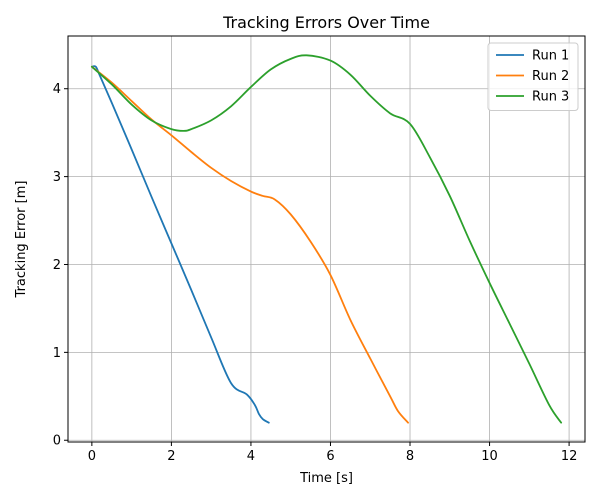 Image resolution: width=600 pixels, height=500 pixels. Describe the element at coordinates (330, 456) in the screenshot. I see `x-tick-label: 6` at that location.